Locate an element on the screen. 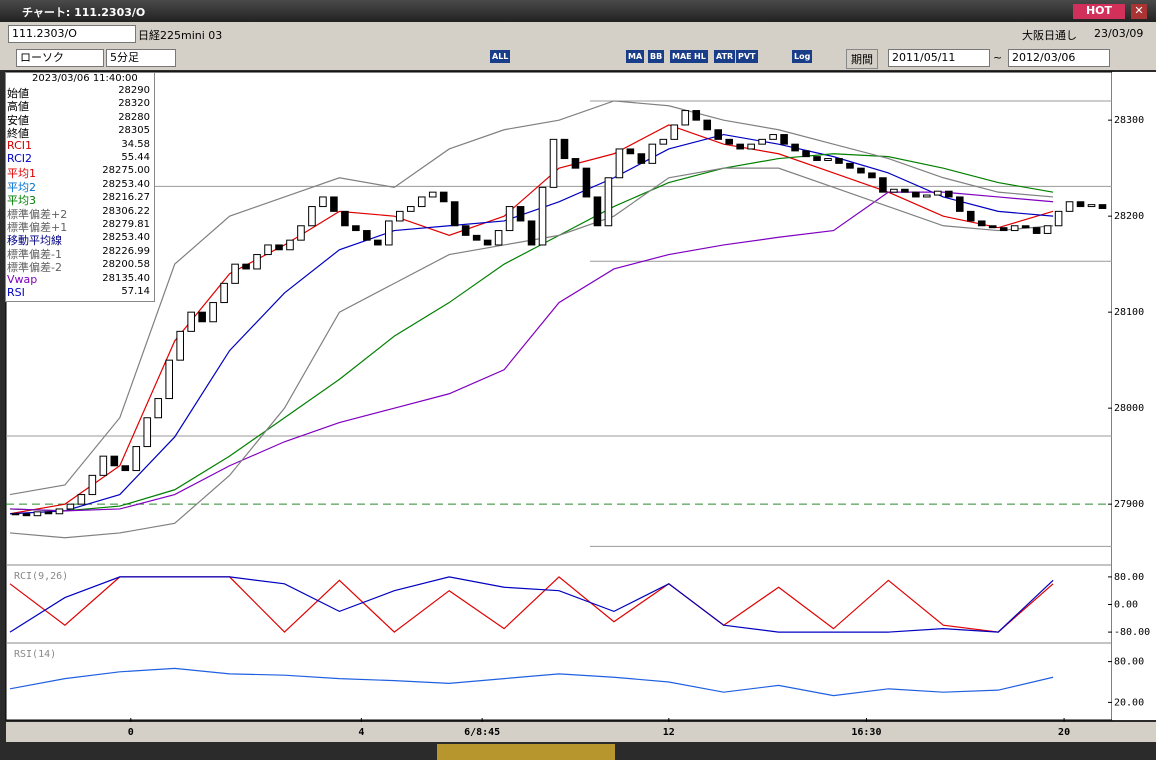 The height and width of the screenshot is (760, 1156). y-tick-label: 28200 is located at coordinates (1129, 216).